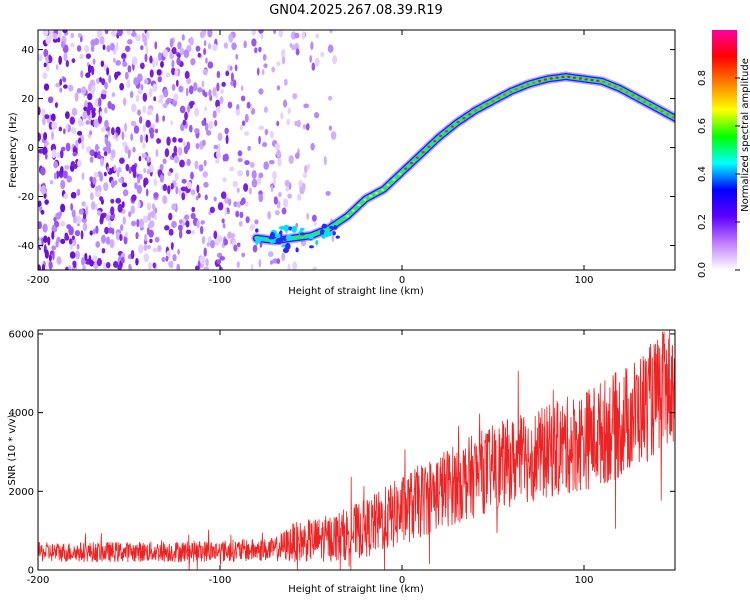  What do you see at coordinates (12, 449) in the screenshot?
I see `snr-y-label: SNR (10 * v/v)` at bounding box center [12, 449].